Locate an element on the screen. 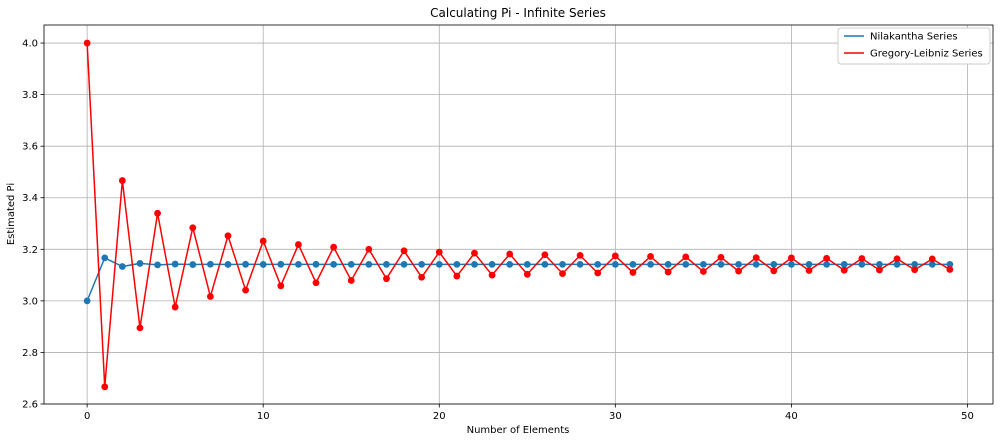 The height and width of the screenshot is (441, 1000). y-tick-label: 2.8 is located at coordinates (30, 353).